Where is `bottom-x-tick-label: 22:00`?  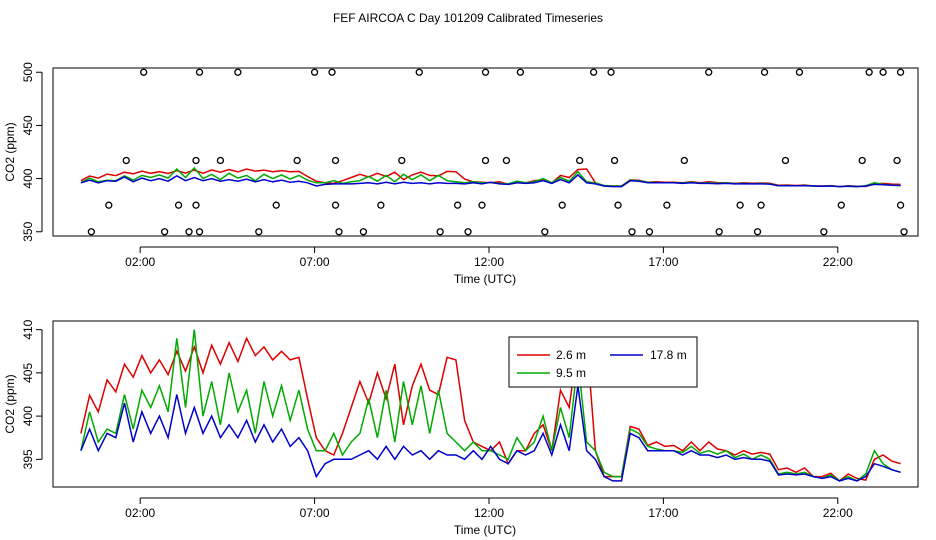
bottom-x-tick-label: 22:00 is located at coordinates (838, 513).